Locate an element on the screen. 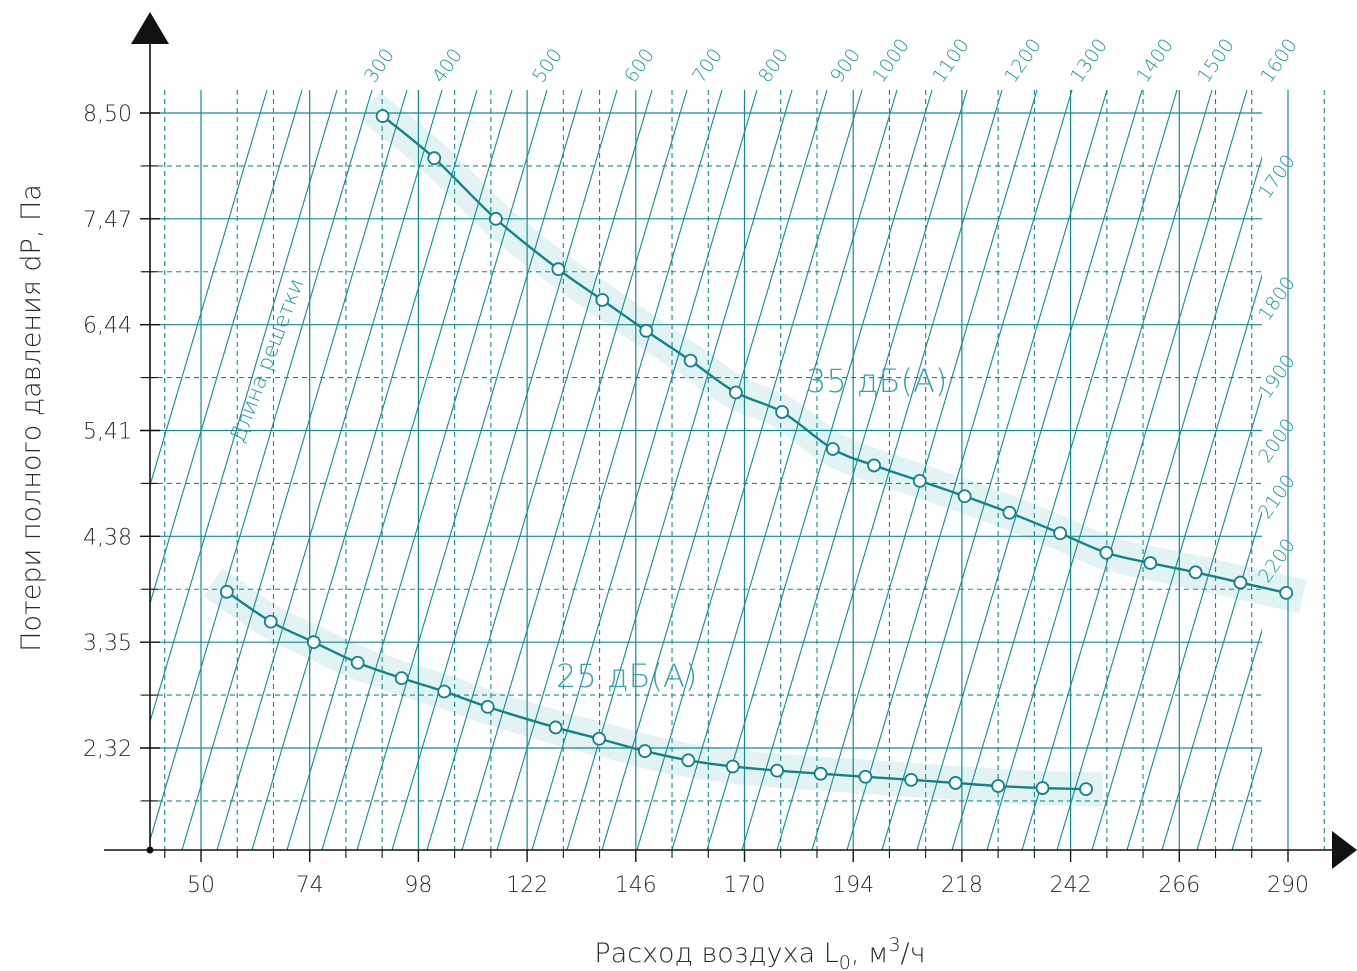 Image resolution: width=1357 pixels, height=971 pixels. origin-dot is located at coordinates (150, 850).